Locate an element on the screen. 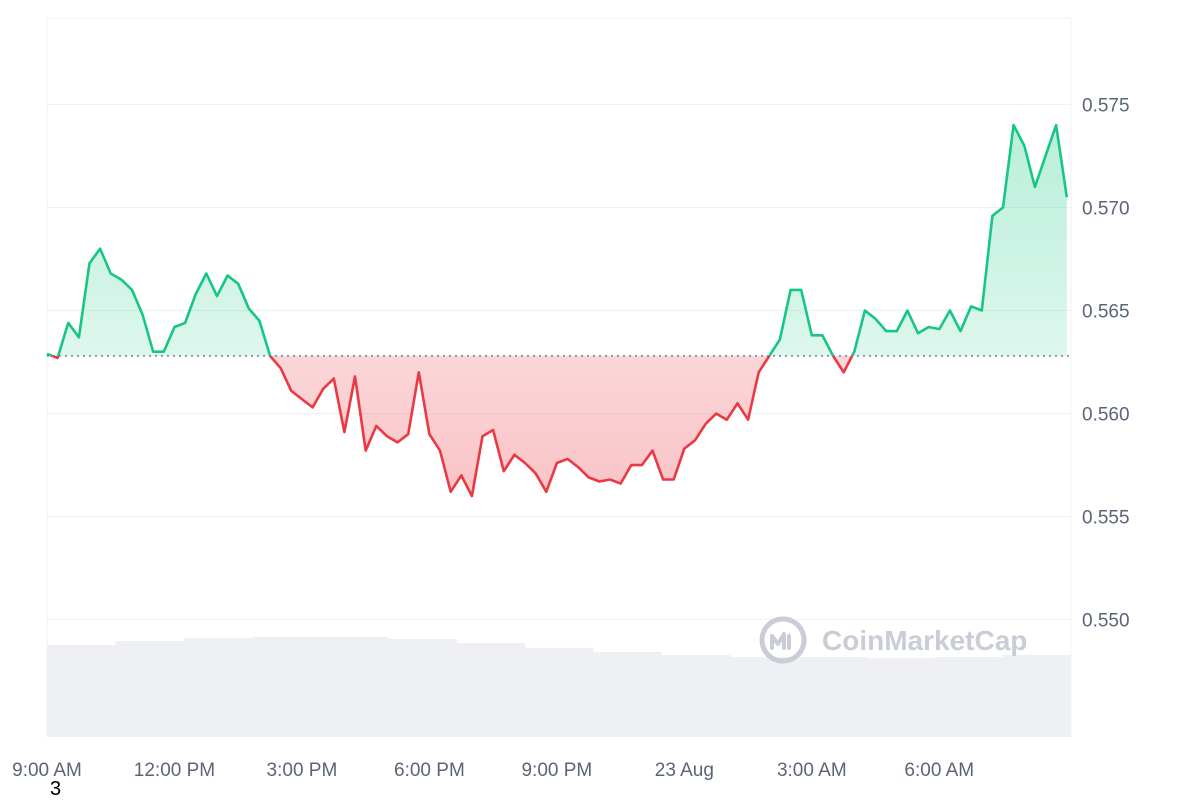 This screenshot has height=801, width=1200. y-tick-label: 0.570 is located at coordinates (1106, 209).